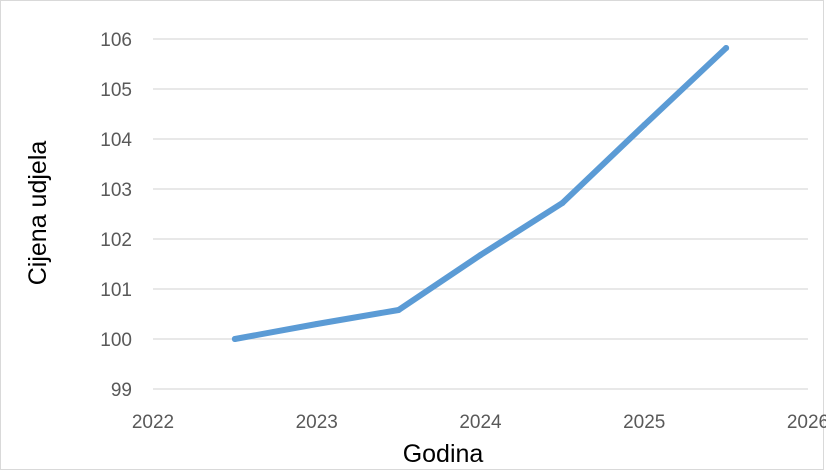 The width and height of the screenshot is (826, 470). I want to click on x-axis-ticks: 2022 2023 2024 2025 2026, so click(479, 422).